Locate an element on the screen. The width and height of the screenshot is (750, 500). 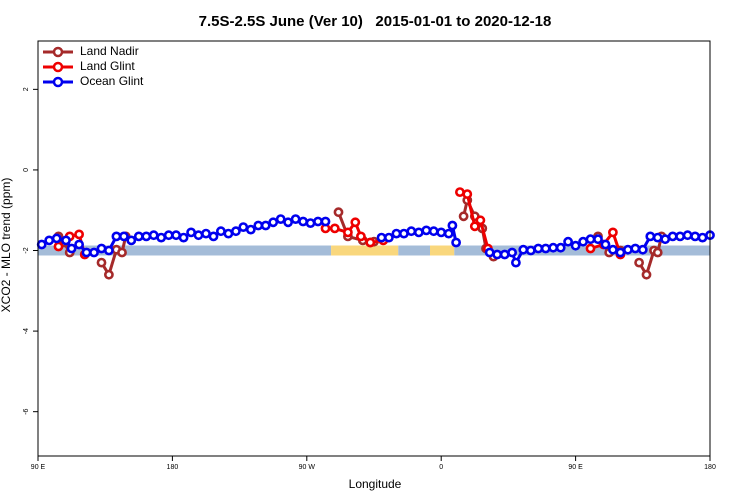
legend-item-land-glint: Land Glint is located at coordinates (92, 66).